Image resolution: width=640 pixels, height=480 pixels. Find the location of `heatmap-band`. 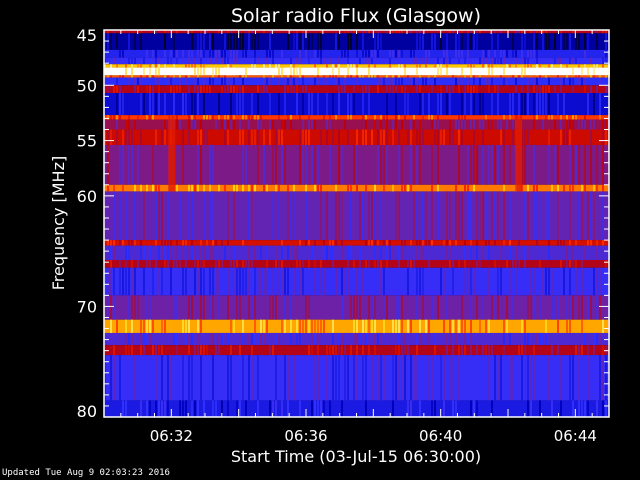

heatmap-band is located at coordinates (356, 61).